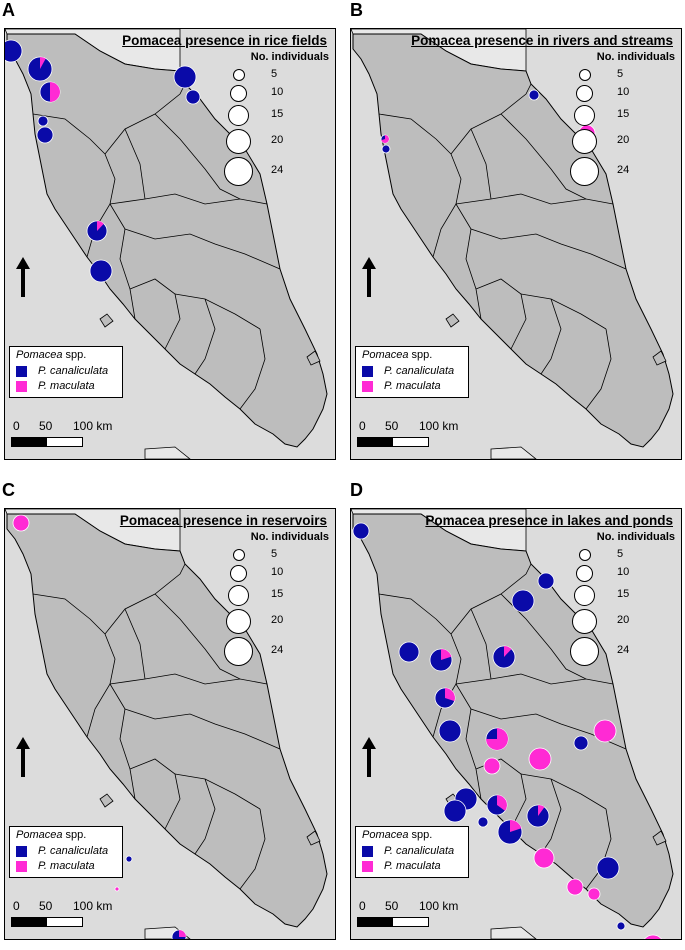 This screenshot has width=685, height=950. What do you see at coordinates (356, 10) in the screenshot?
I see `panel-letter-b: B` at bounding box center [356, 10].